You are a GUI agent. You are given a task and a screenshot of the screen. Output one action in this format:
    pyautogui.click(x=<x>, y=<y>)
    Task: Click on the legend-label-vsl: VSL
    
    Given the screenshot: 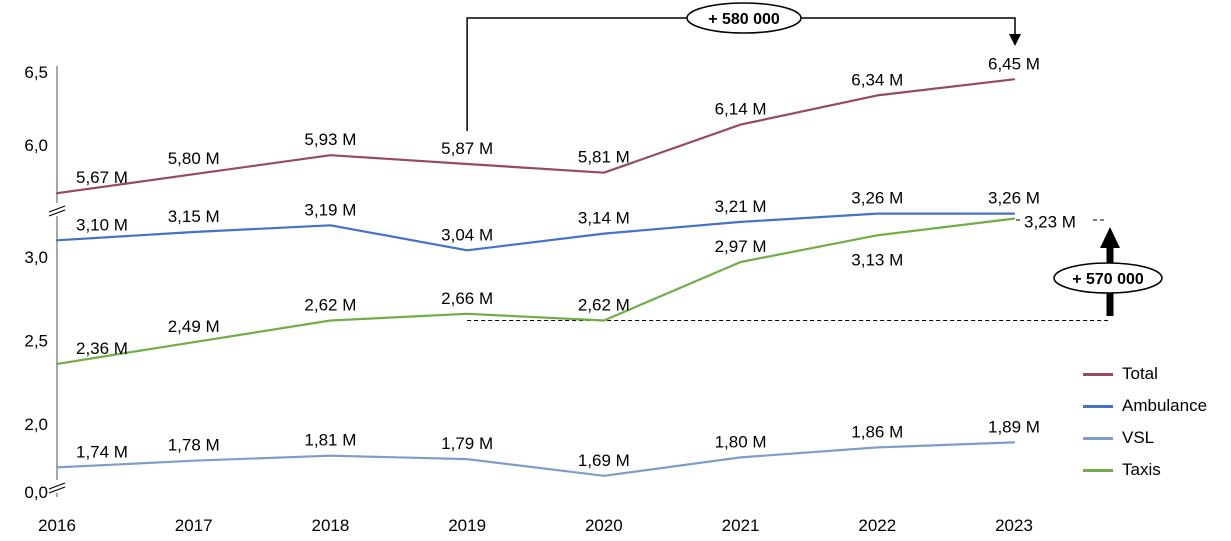 What is the action you would take?
    pyautogui.click(x=1138, y=437)
    